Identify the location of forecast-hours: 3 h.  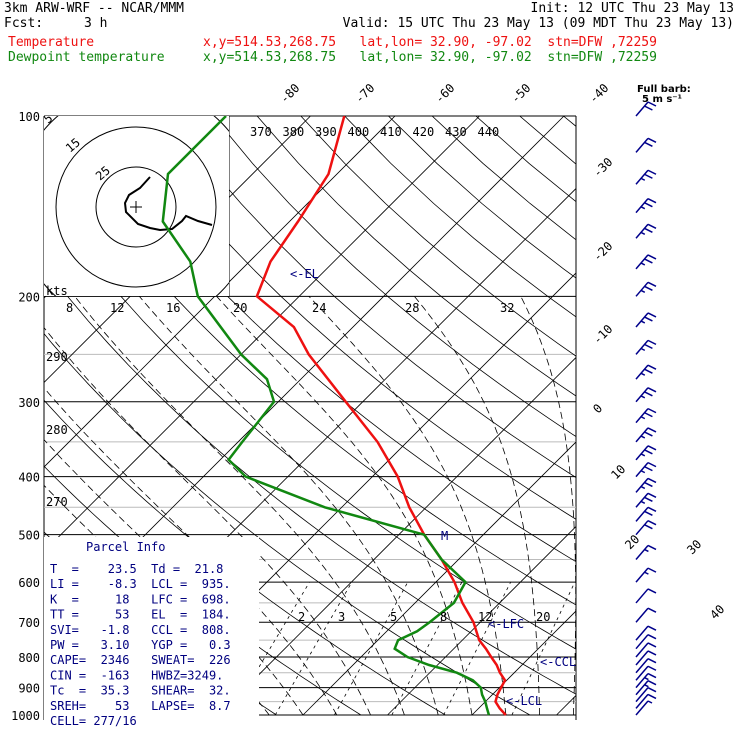
(96, 23).